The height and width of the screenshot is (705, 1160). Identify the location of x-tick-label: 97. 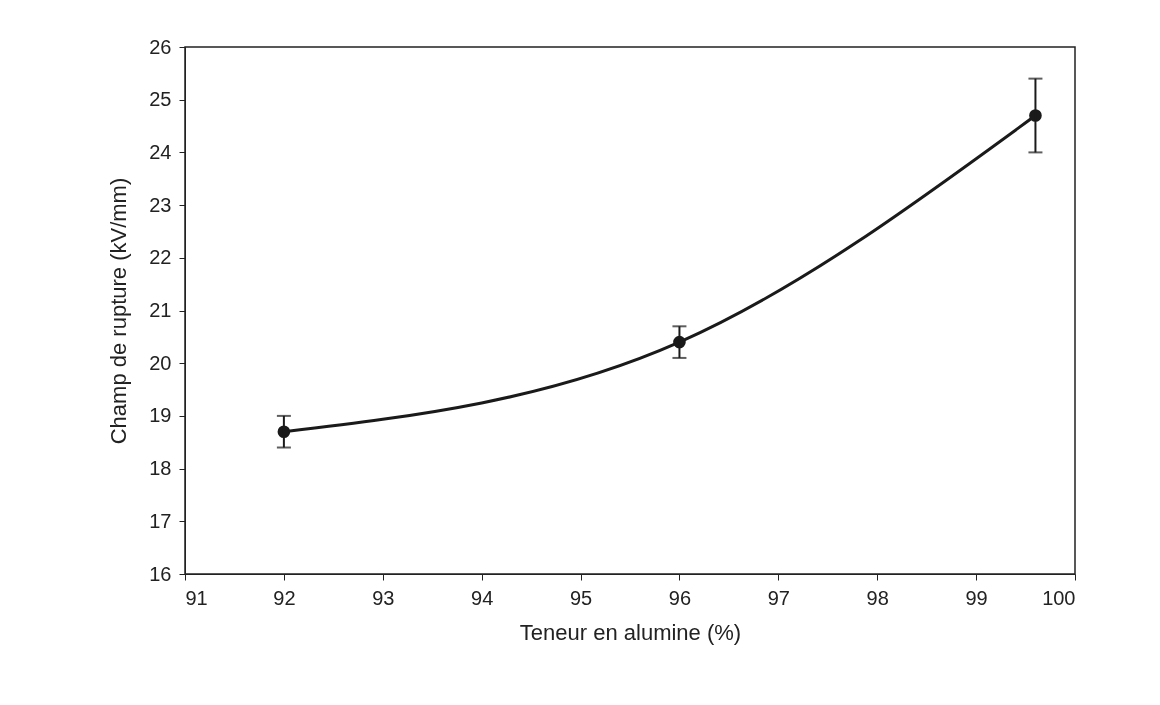
(778, 597).